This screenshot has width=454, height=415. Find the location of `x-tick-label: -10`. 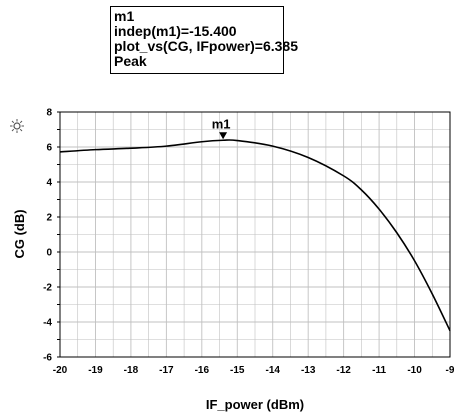

x-tick-label: -10 is located at coordinates (414, 370).